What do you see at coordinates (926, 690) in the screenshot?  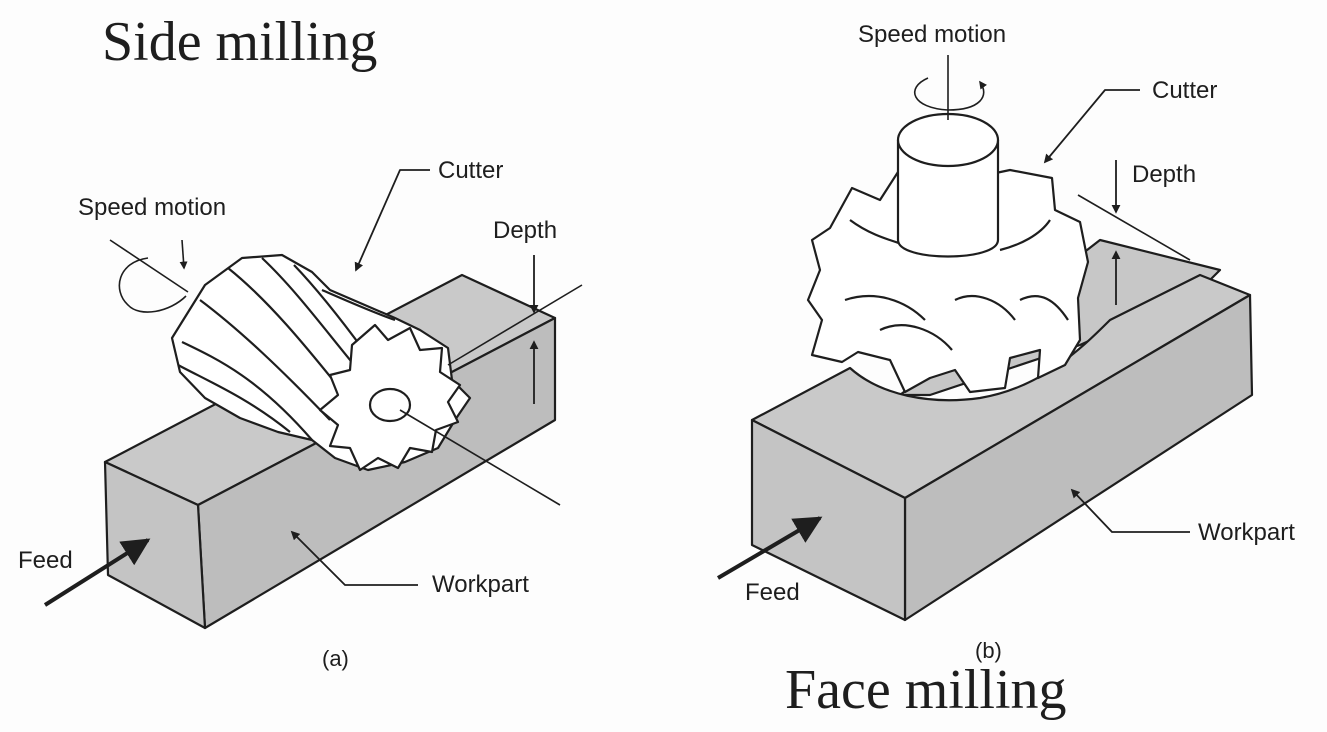 I see `title-right: Face milling` at bounding box center [926, 690].